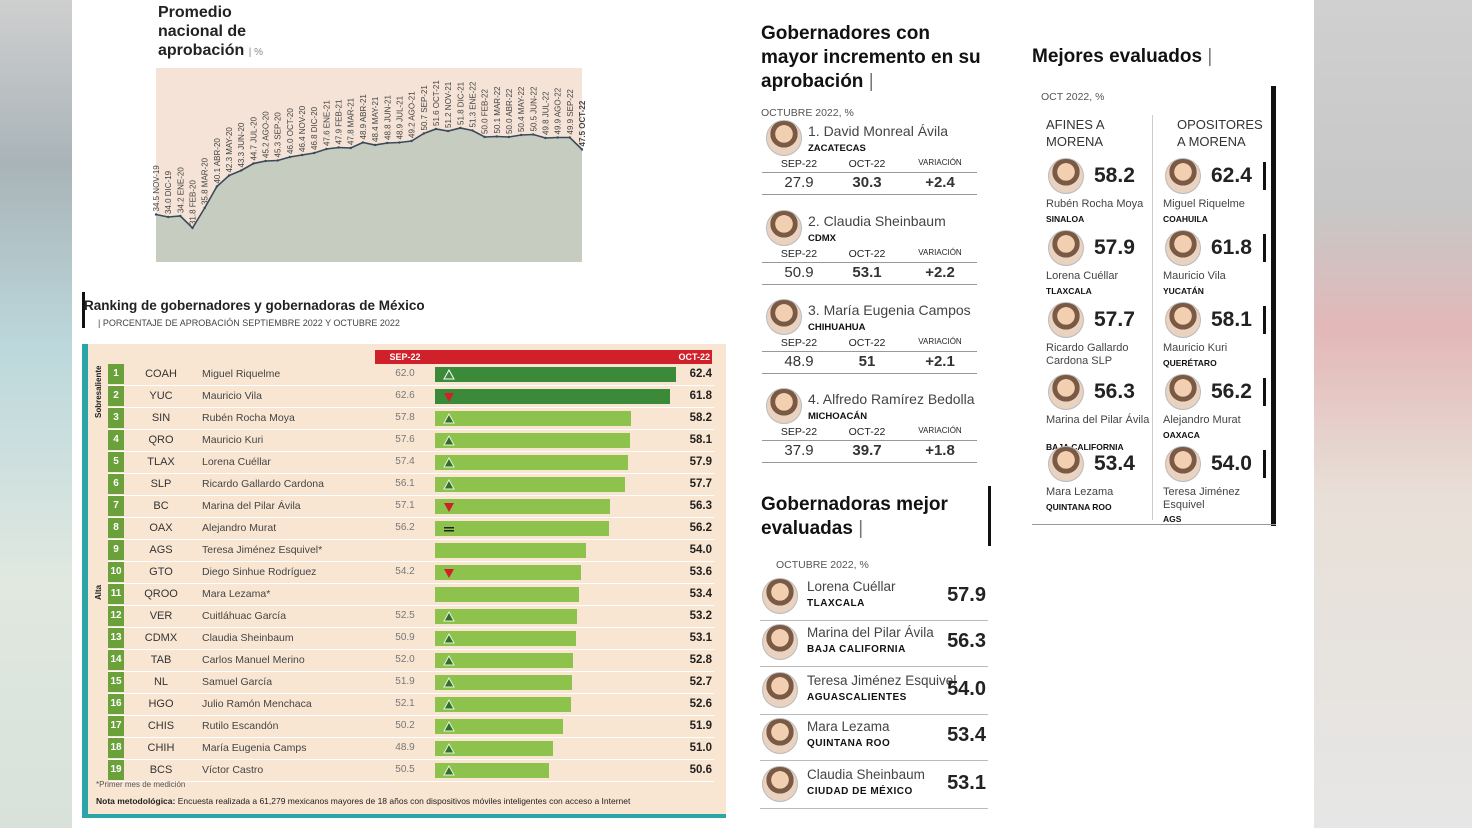 The image size is (1472, 828). Describe the element at coordinates (411, 771) in the screenshot. I see `table-row: 19 BCS Víctor Castro 50.5 50.6` at that location.